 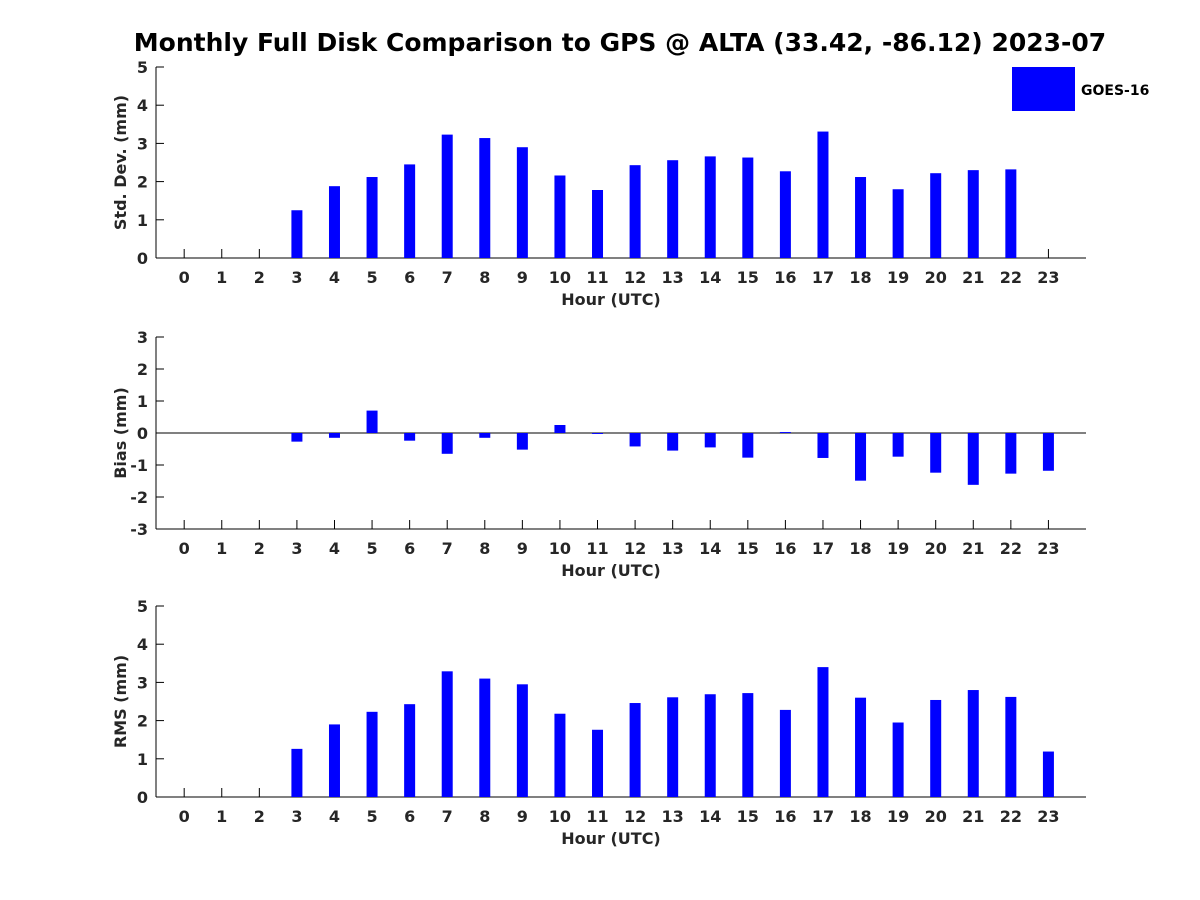 I want to click on x-tick-label: 17, so click(x=823, y=548).